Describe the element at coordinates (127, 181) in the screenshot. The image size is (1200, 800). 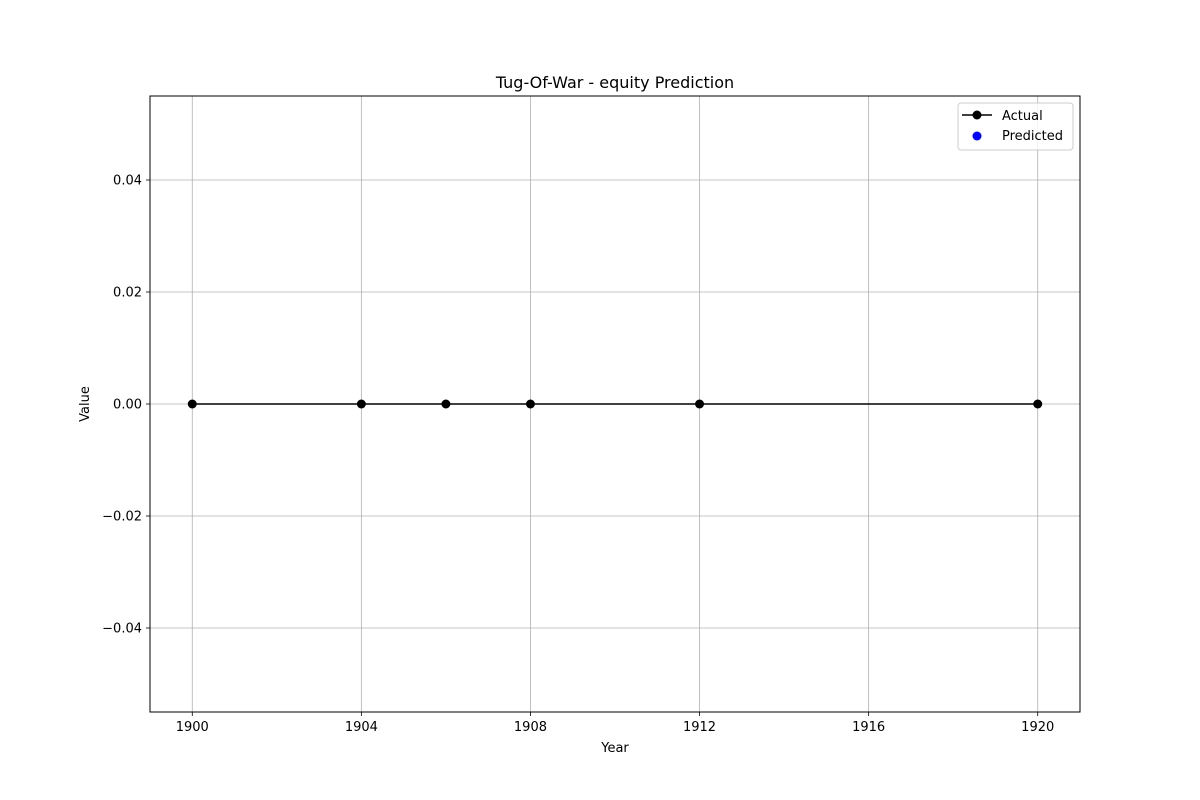
I see `y-tick-label: 0.04` at that location.